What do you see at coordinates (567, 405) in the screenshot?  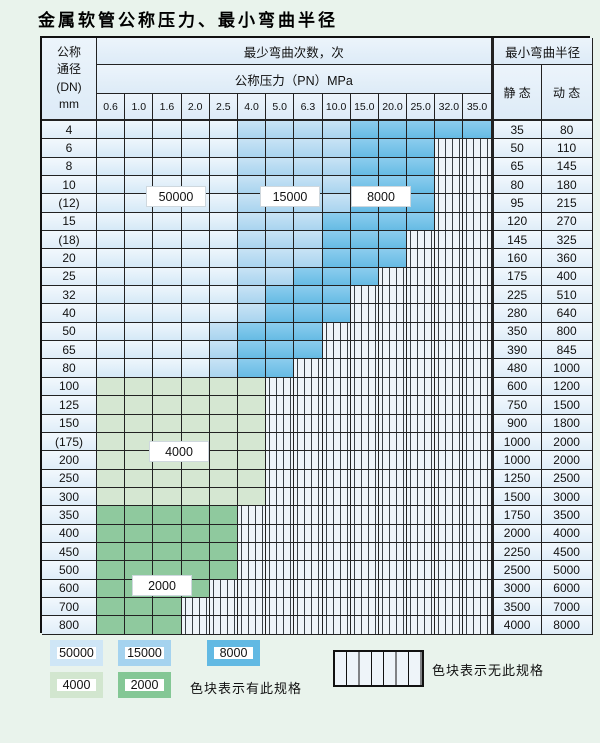 I see `dynamic-radius-cell: 1500` at bounding box center [567, 405].